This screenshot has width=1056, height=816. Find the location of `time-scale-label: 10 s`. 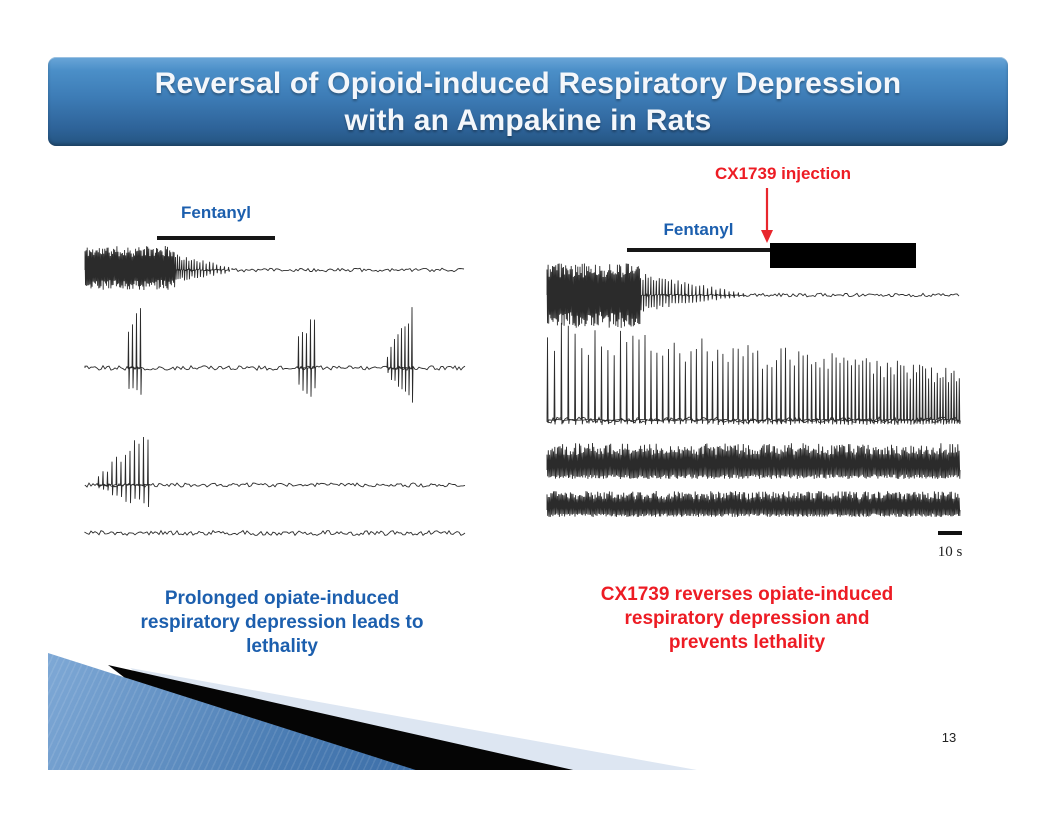

time-scale-label: 10 s is located at coordinates (950, 552).